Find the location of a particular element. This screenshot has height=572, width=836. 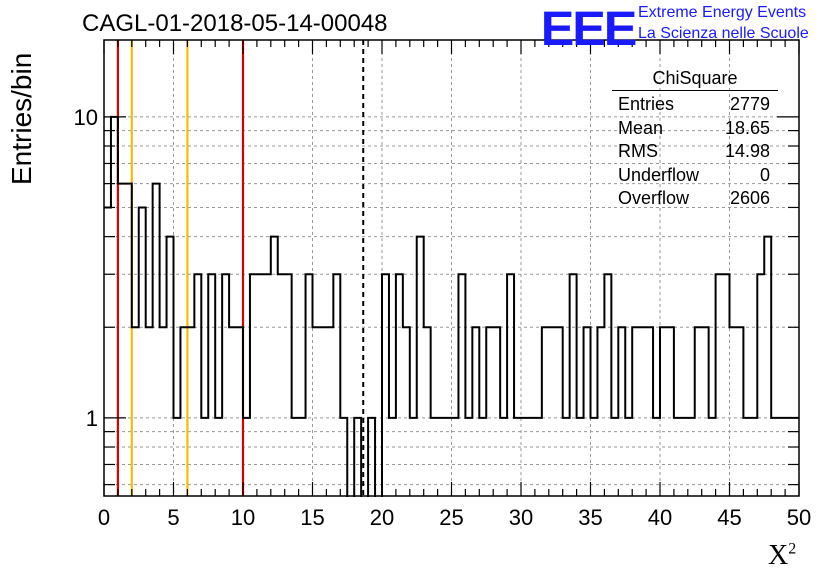

stats-label: Underflow is located at coordinates (659, 174).